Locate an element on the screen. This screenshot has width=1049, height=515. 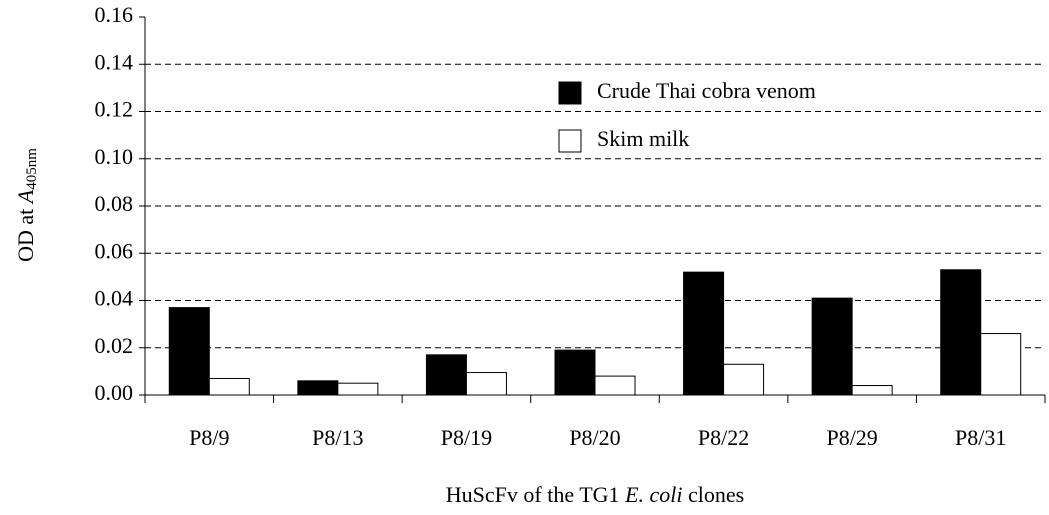
y-label-part: A is located at coordinates (25, 197).